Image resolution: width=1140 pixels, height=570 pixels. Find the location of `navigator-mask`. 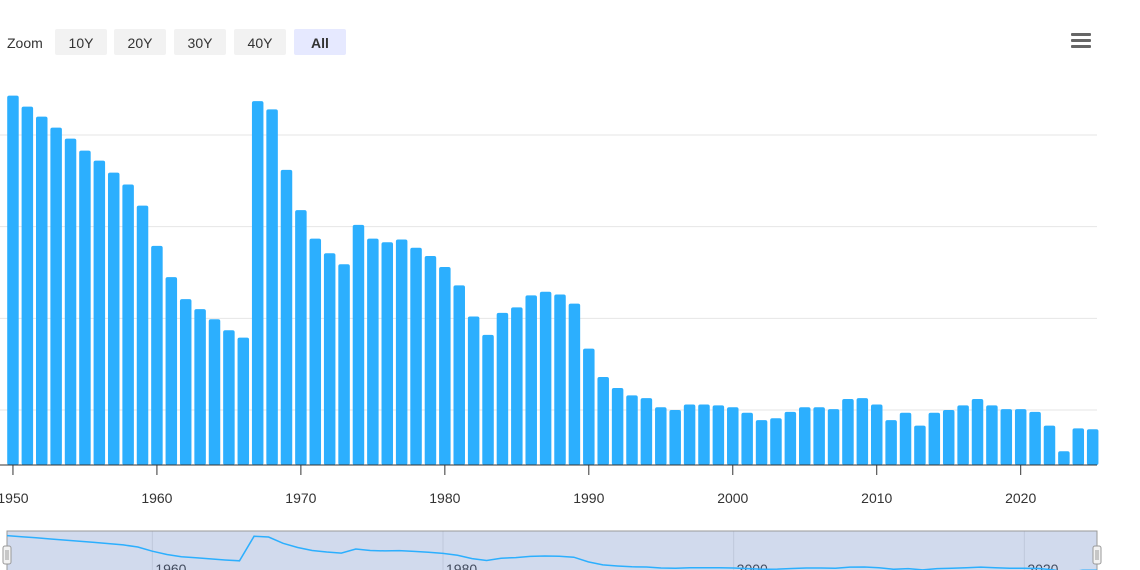

navigator-mask is located at coordinates (552, 550).